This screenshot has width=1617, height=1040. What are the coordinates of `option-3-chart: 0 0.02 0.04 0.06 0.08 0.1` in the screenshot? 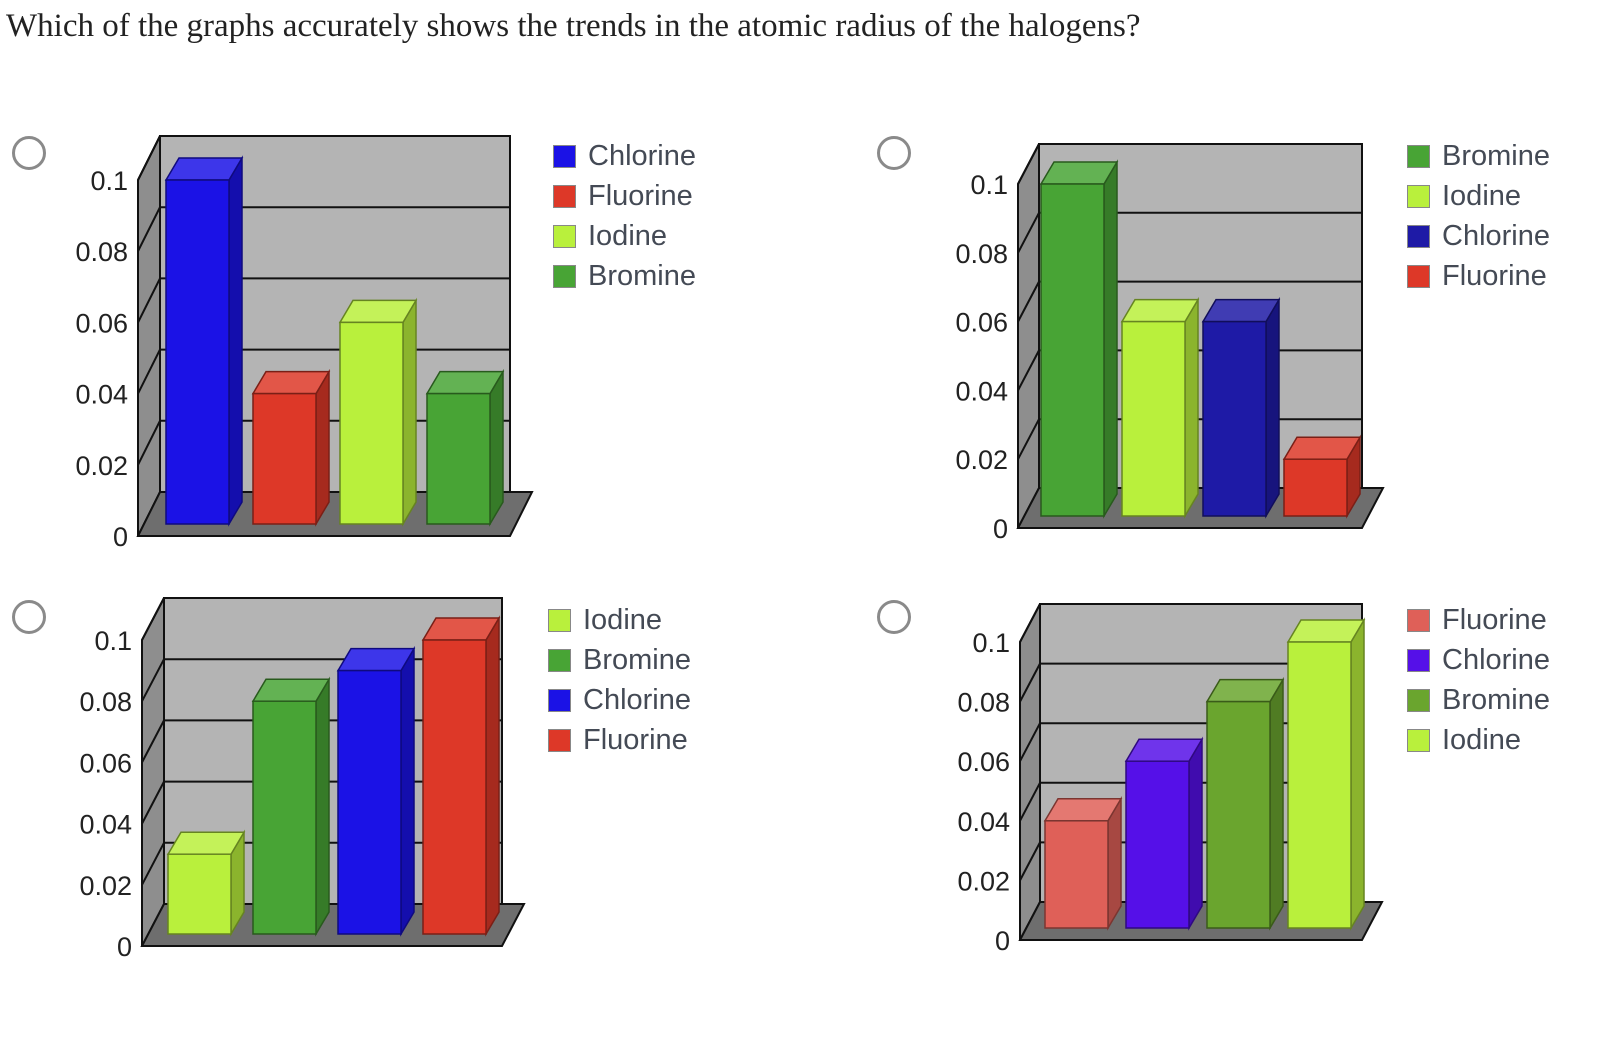 It's located at (302, 779).